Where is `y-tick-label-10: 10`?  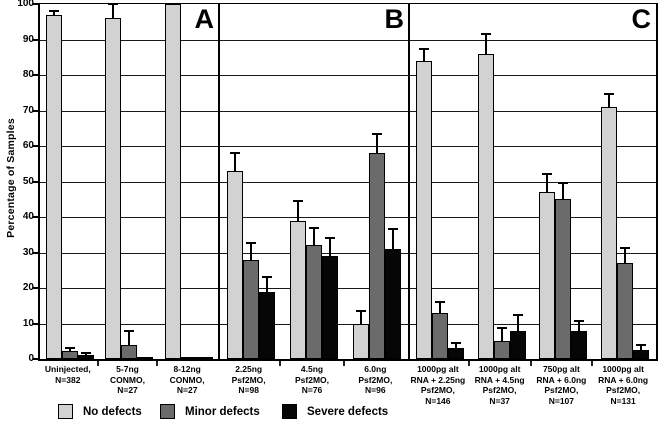 y-tick-label-10: 10 is located at coordinates (28, 323).